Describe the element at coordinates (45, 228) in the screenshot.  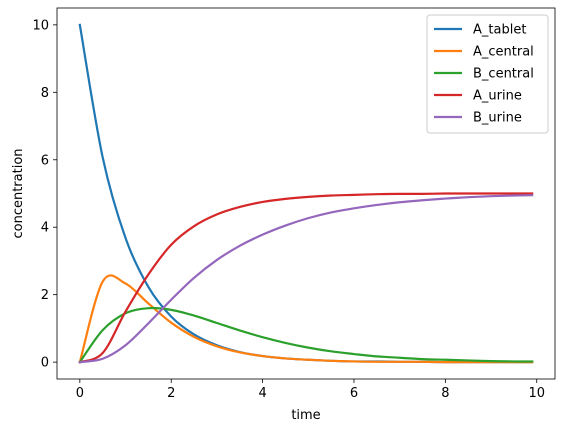
I see `y-tick-label: 4` at that location.